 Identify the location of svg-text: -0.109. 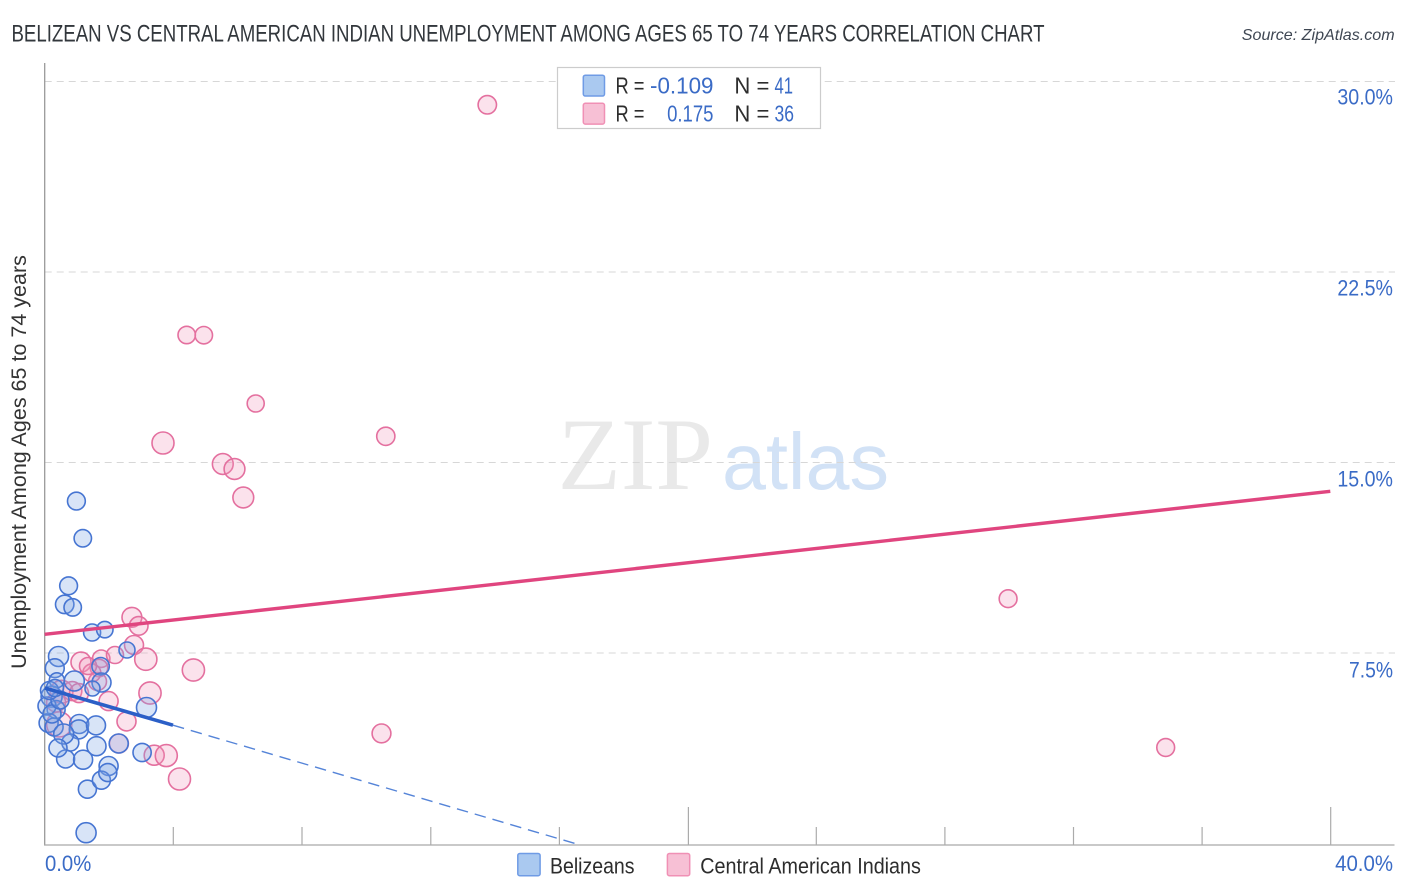
(682, 86).